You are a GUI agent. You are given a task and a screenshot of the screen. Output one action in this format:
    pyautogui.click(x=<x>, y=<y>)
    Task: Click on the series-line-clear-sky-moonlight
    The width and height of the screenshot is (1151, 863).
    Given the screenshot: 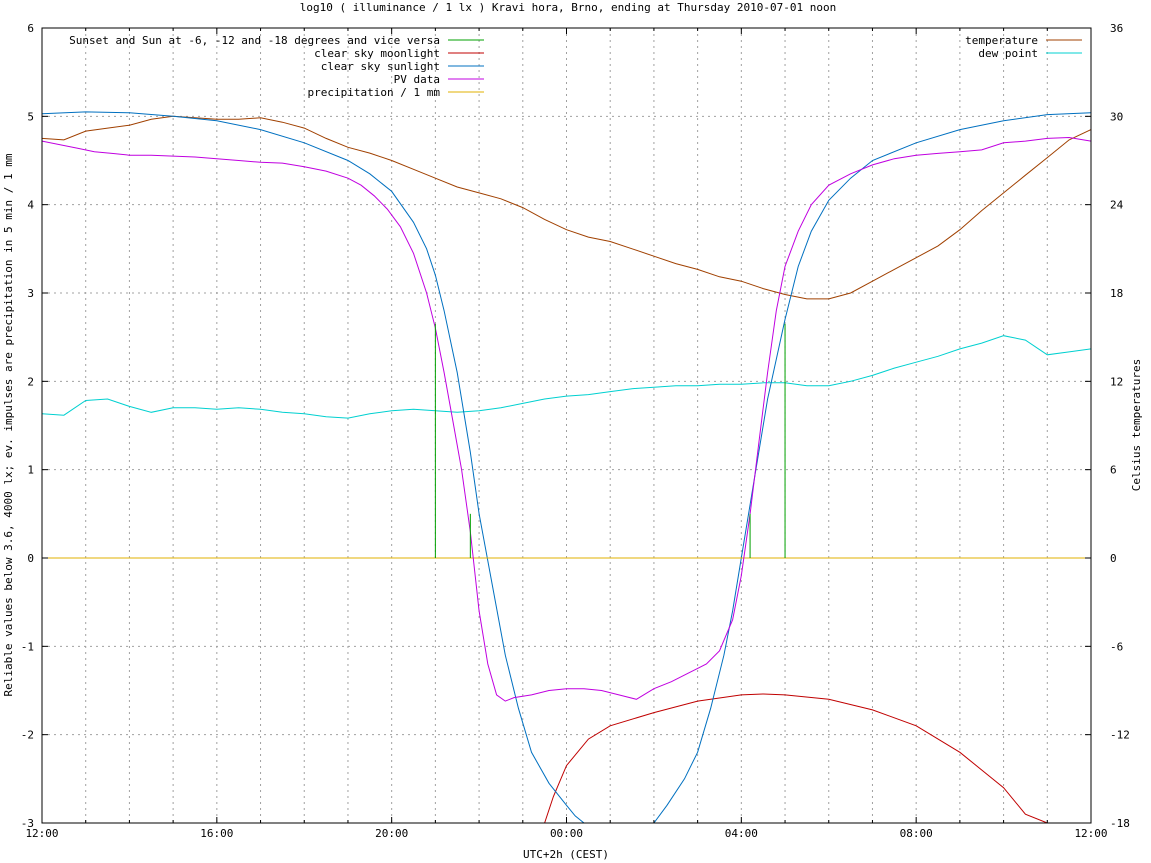 What is the action you would take?
    pyautogui.click(x=796, y=758)
    